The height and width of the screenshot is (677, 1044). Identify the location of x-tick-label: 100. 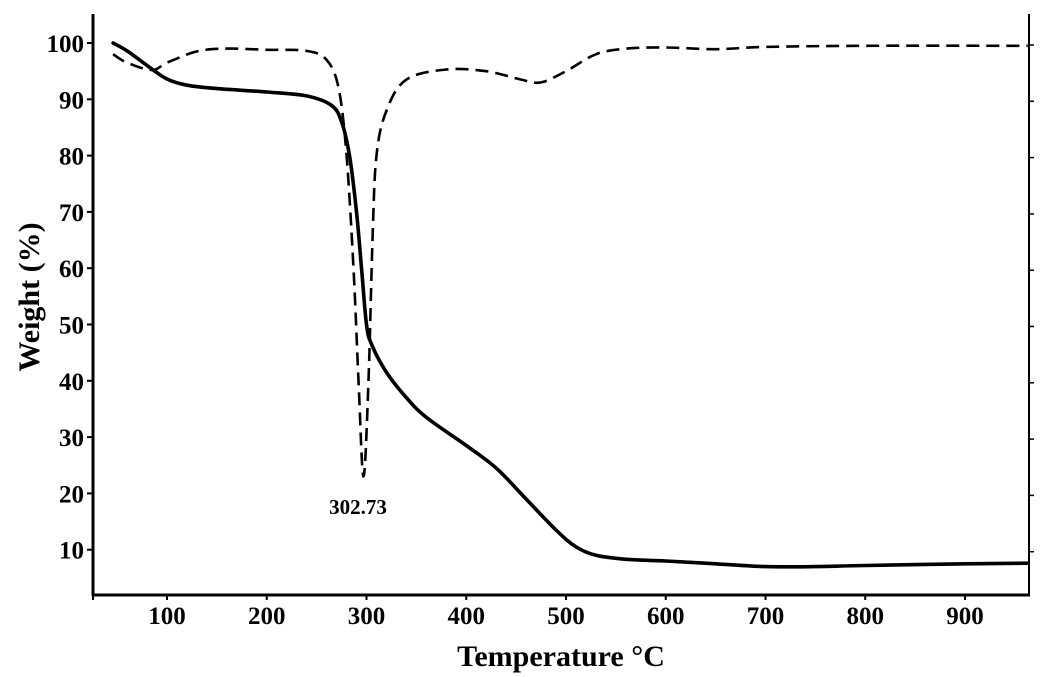
(167, 616).